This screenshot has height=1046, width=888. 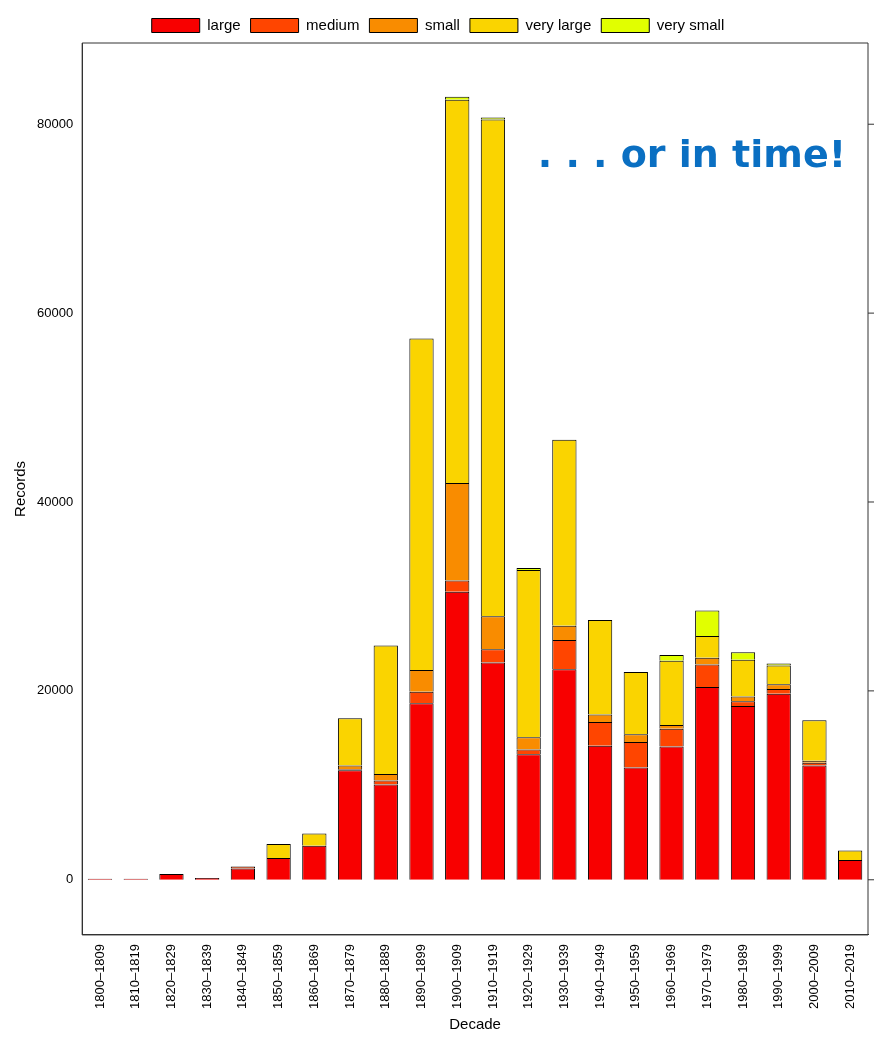 What do you see at coordinates (55, 123) in the screenshot?
I see `y-tick-label: 80000` at bounding box center [55, 123].